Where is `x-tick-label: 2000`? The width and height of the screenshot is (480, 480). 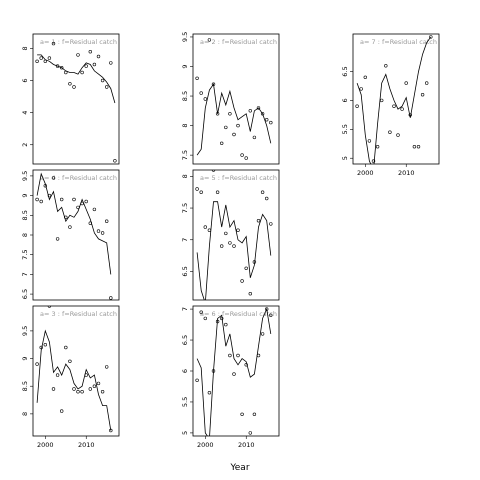 x-tick-label: 2000 is located at coordinates (205, 445).